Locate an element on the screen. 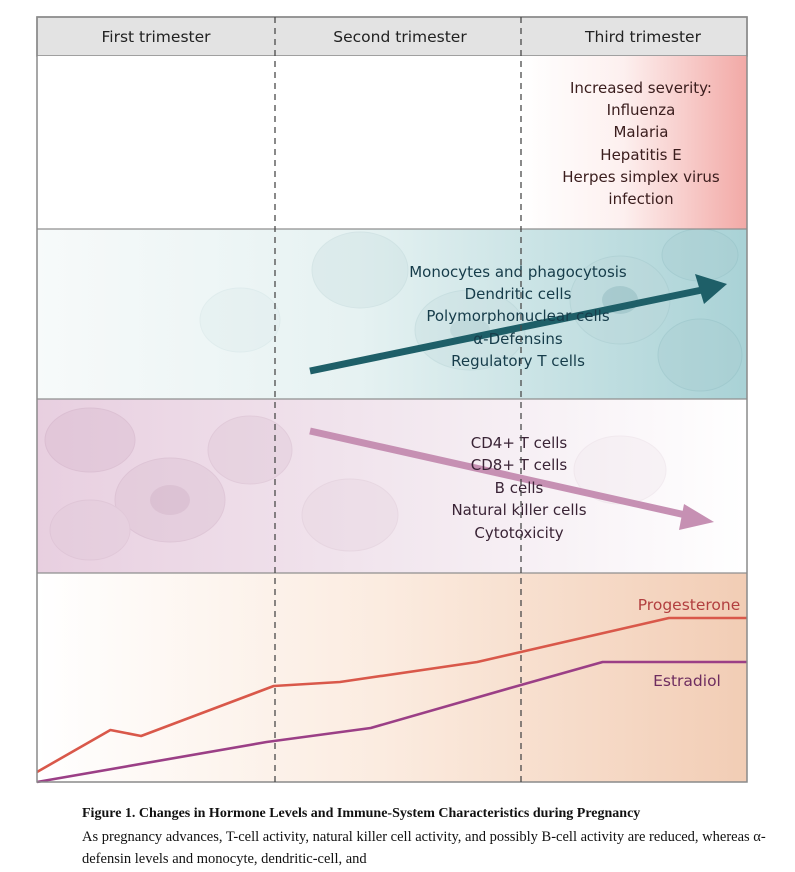  legend-estradiol: Estradiol is located at coordinates (687, 681).